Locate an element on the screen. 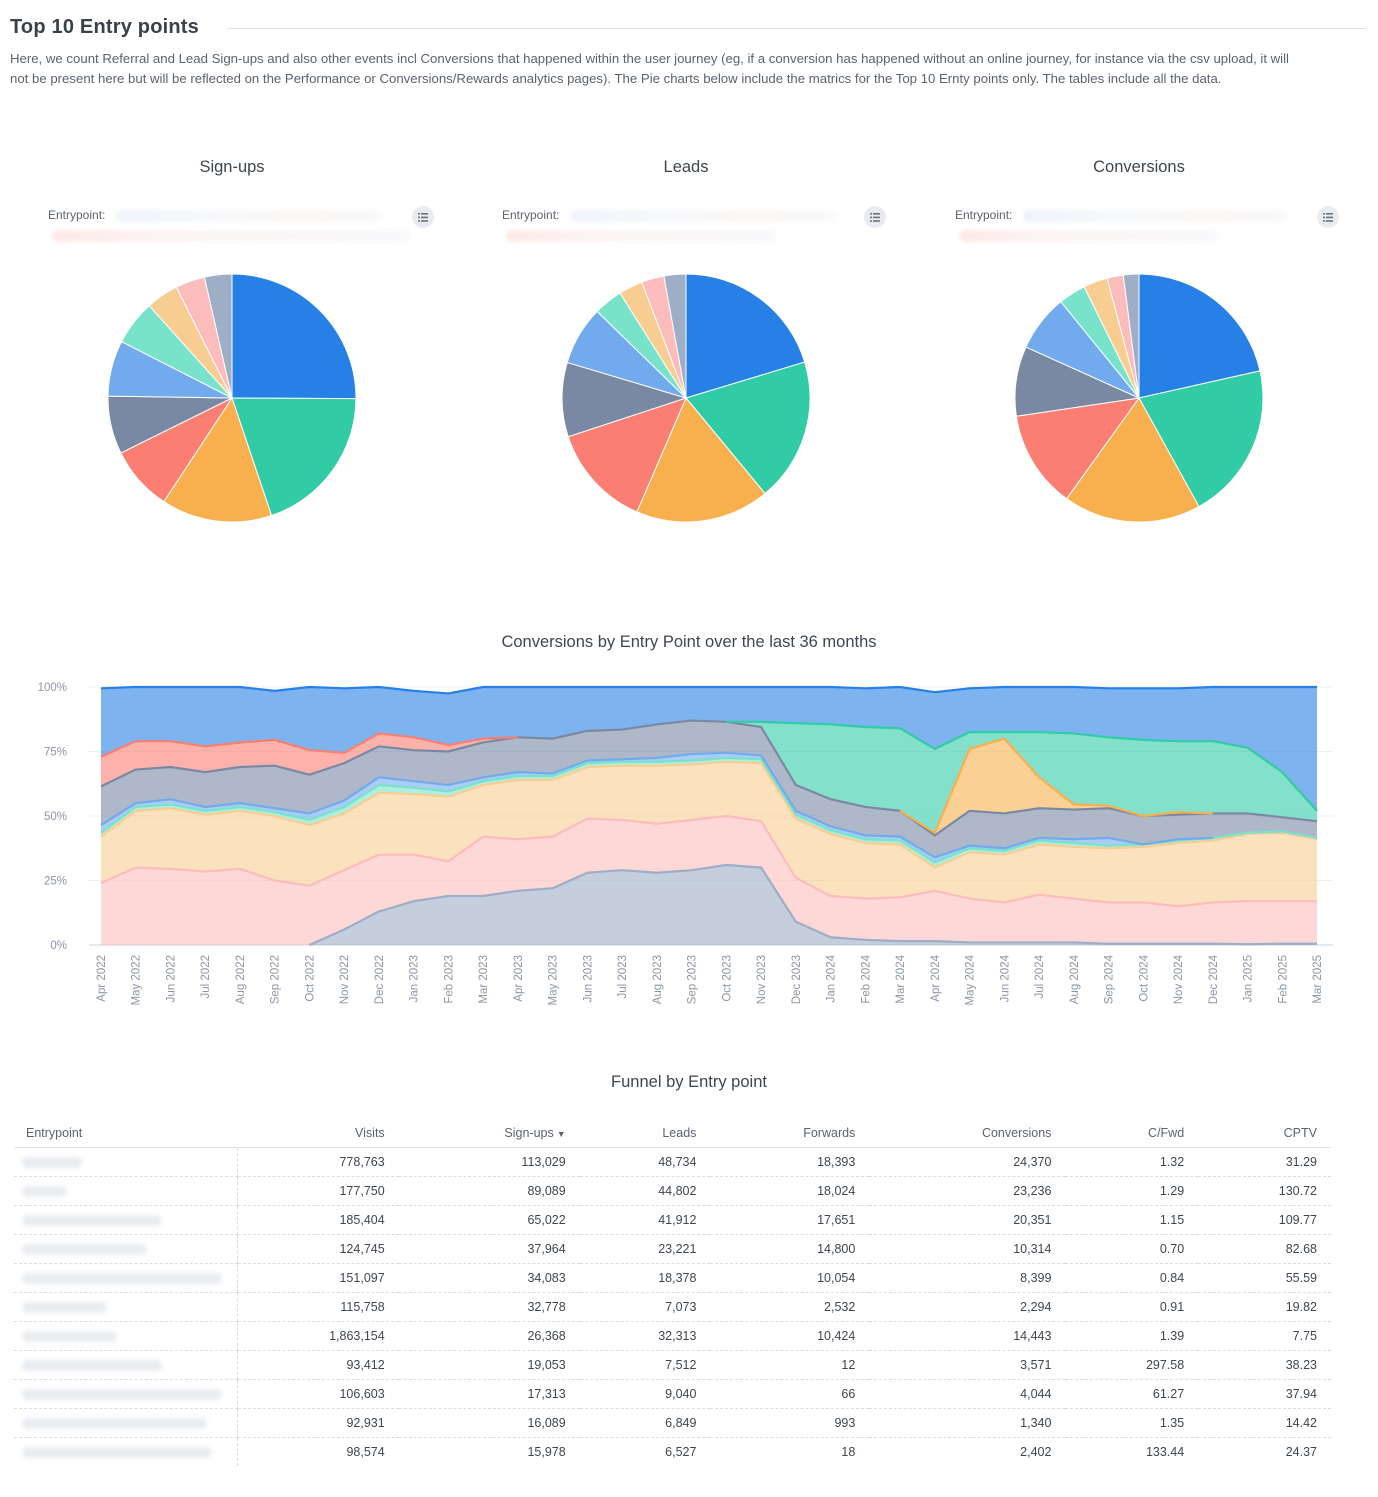 This screenshot has width=1378, height=1497. x-tick-label: Dec 2024 is located at coordinates (1214, 979).